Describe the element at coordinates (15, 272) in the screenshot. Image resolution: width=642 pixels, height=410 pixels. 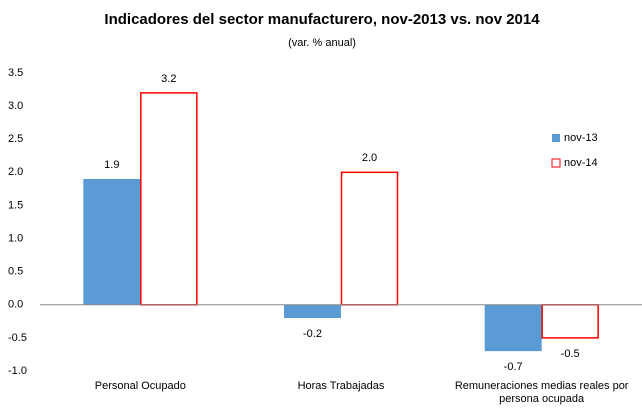
I see `y-tick-label: 0.5` at that location.